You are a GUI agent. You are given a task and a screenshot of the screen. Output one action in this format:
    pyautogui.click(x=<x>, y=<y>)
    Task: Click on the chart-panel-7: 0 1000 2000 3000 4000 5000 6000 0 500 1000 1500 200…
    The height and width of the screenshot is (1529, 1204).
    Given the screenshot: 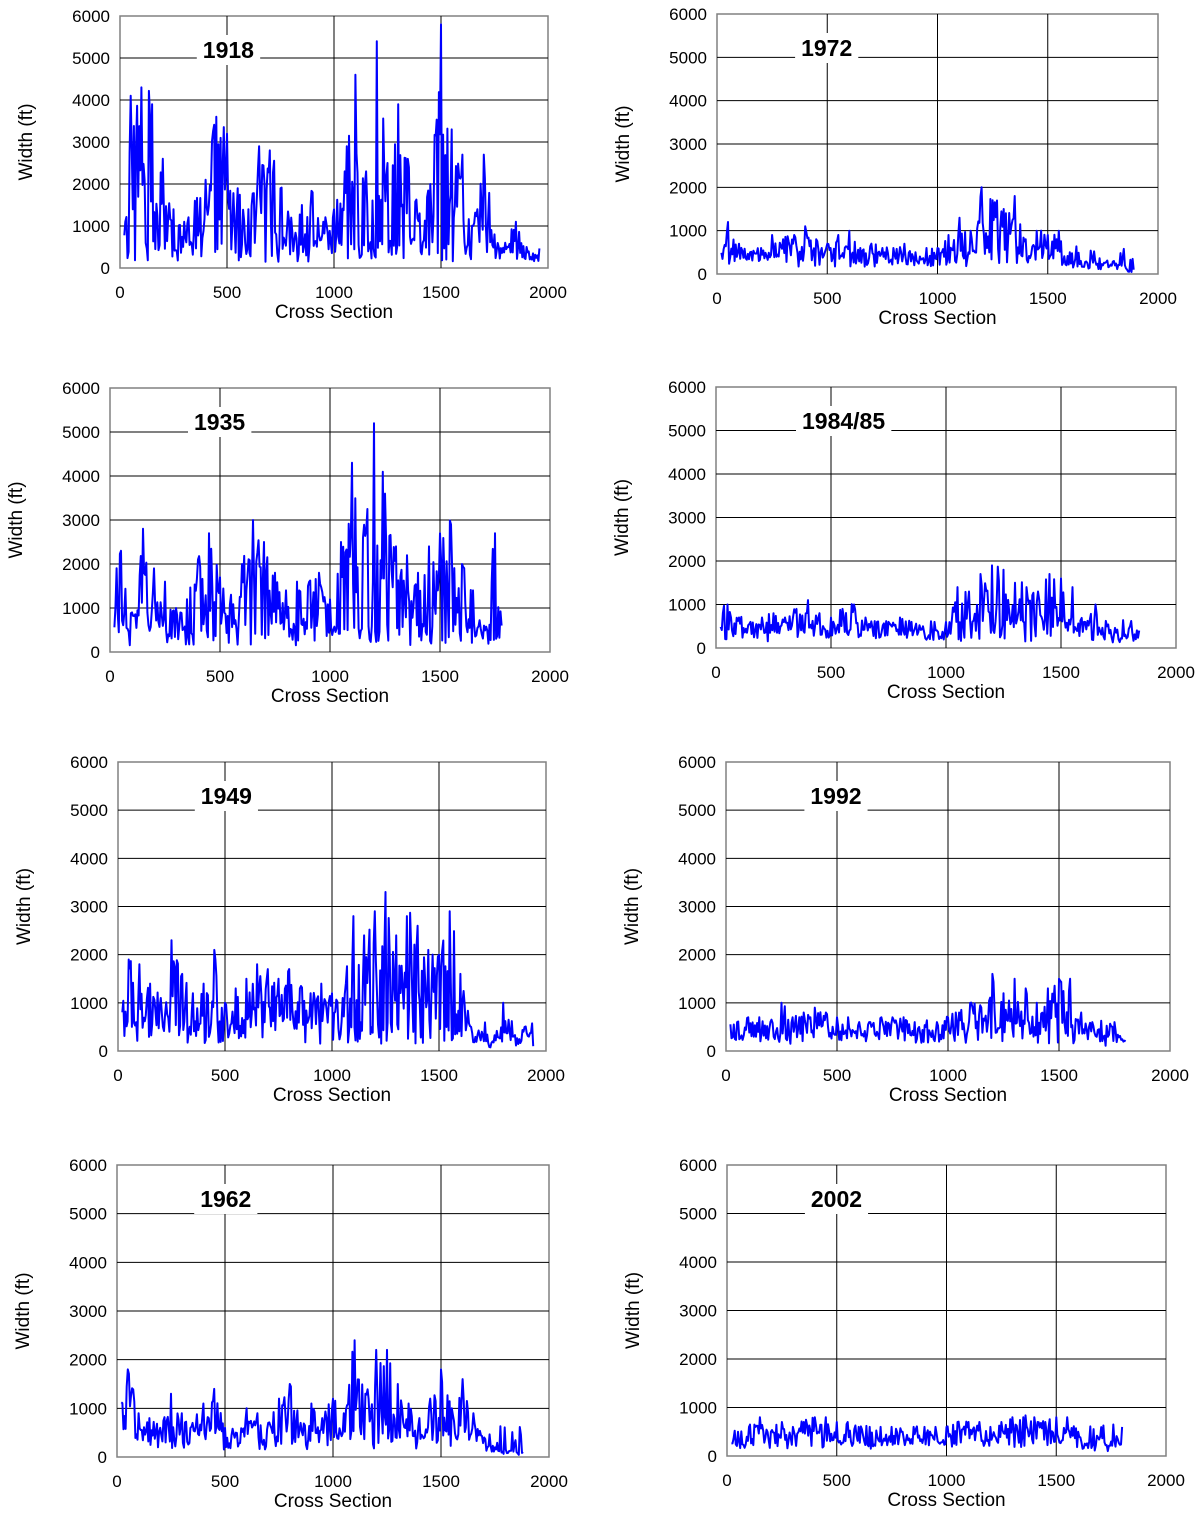 What is the action you would take?
    pyautogui.click(x=904, y=1333)
    